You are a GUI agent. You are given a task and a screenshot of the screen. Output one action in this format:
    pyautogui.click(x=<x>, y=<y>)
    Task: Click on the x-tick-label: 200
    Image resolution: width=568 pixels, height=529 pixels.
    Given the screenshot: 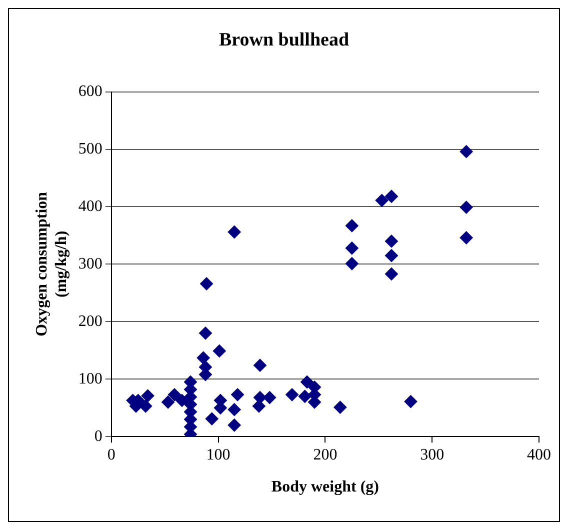 What is the action you would take?
    pyautogui.click(x=325, y=455)
    